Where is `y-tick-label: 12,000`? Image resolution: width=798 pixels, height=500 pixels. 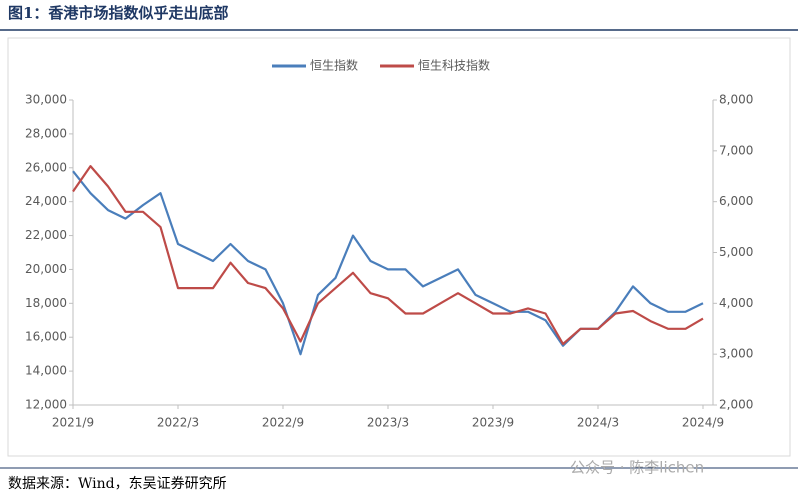
y-tick-label: 12,000 is located at coordinates (46, 405).